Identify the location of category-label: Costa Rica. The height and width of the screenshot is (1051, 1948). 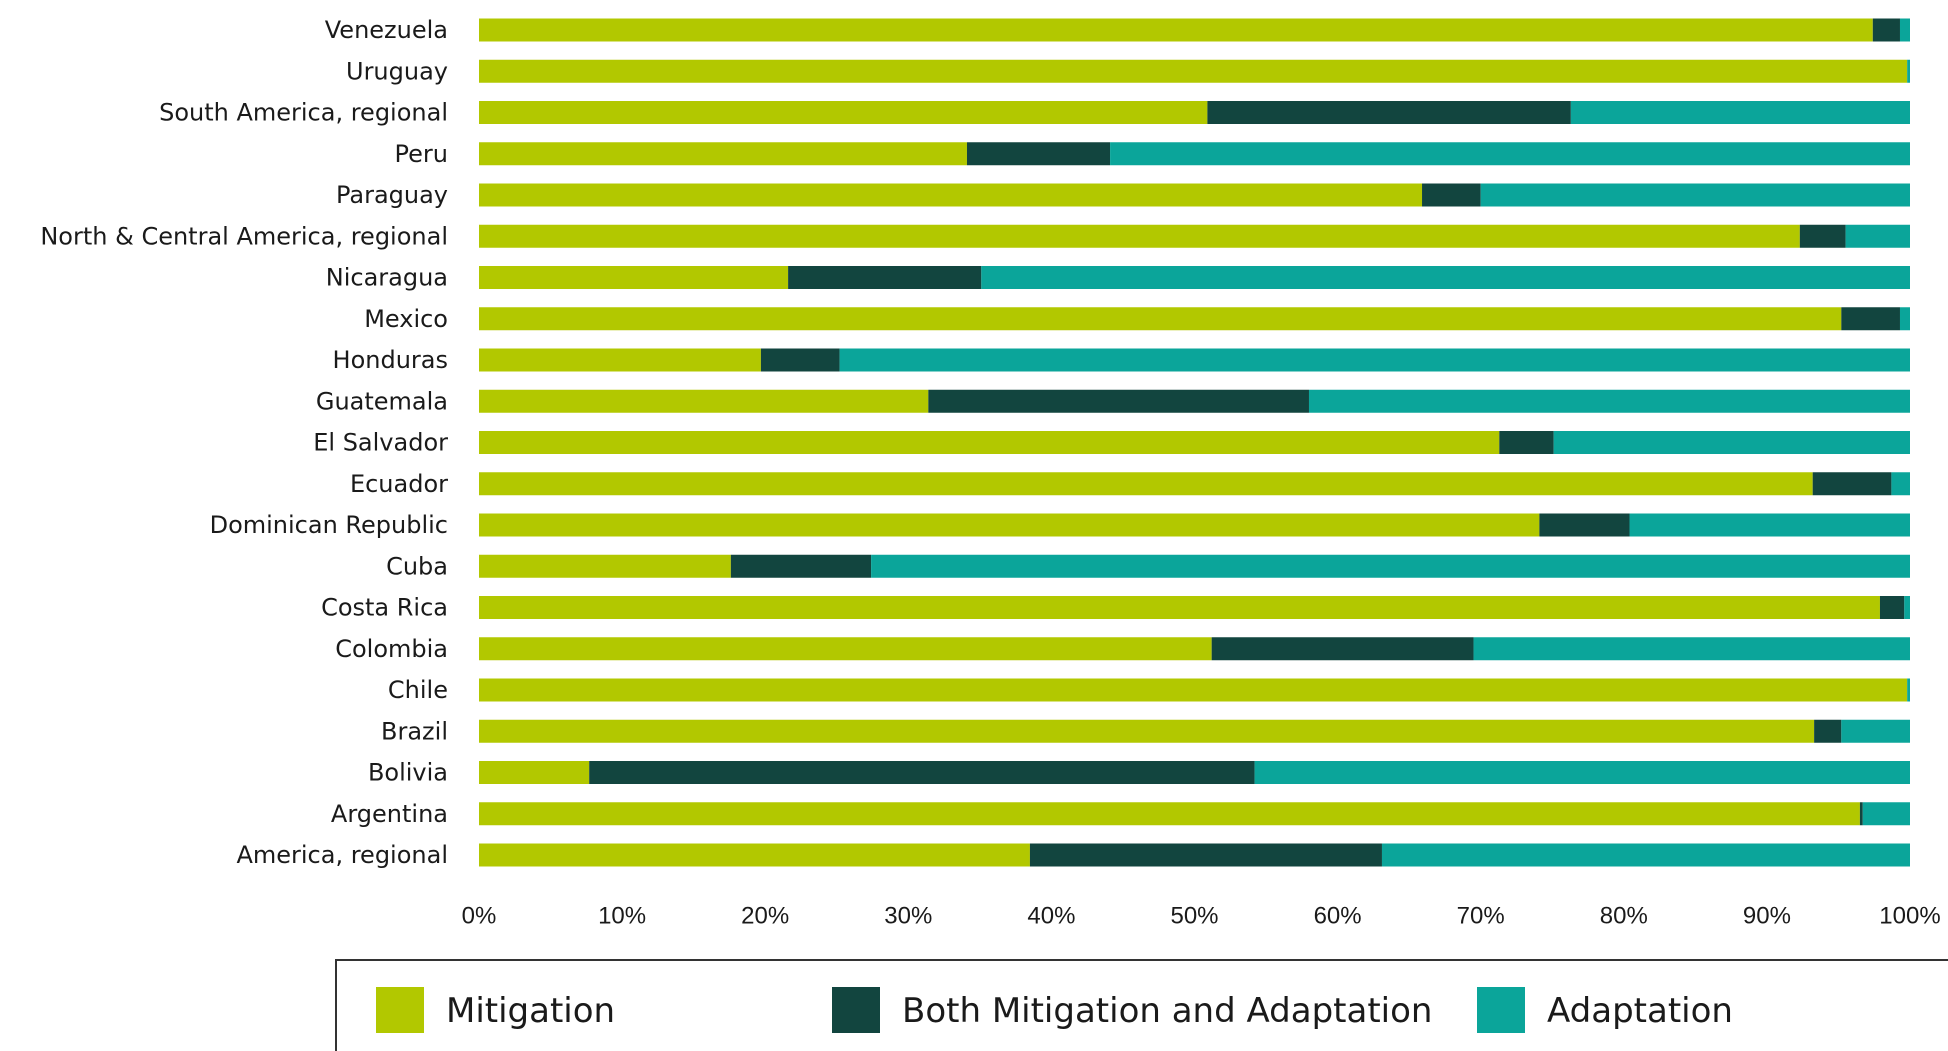
(384, 608).